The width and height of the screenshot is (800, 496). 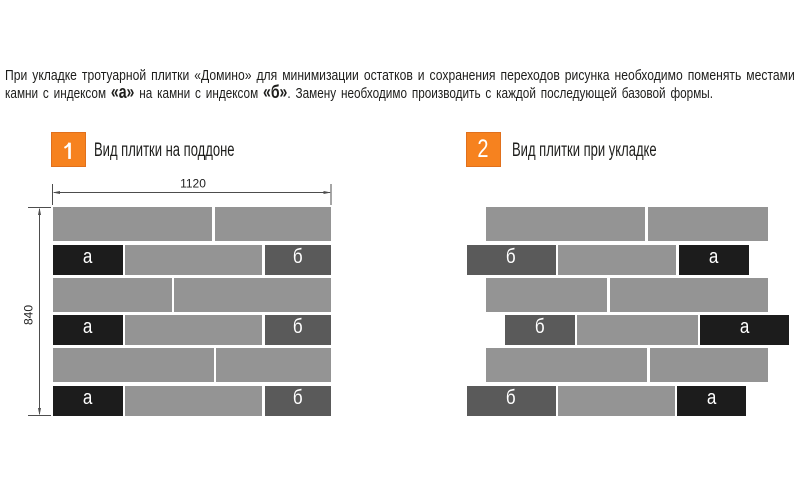 What do you see at coordinates (193, 184) in the screenshot?
I see `svg-text: 1120` at bounding box center [193, 184].